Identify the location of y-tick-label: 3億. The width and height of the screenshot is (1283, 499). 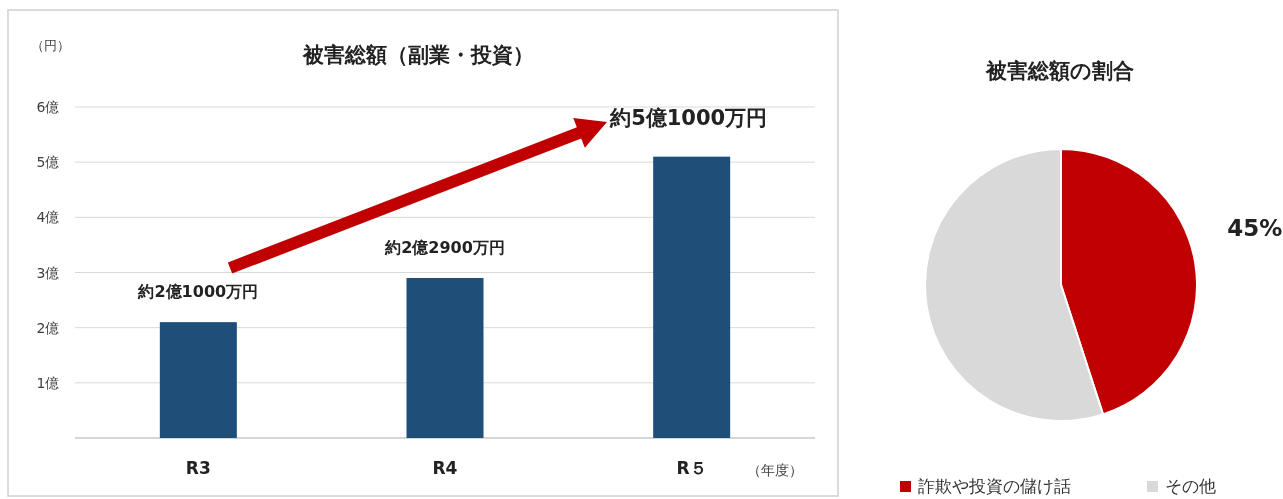
(48, 272).